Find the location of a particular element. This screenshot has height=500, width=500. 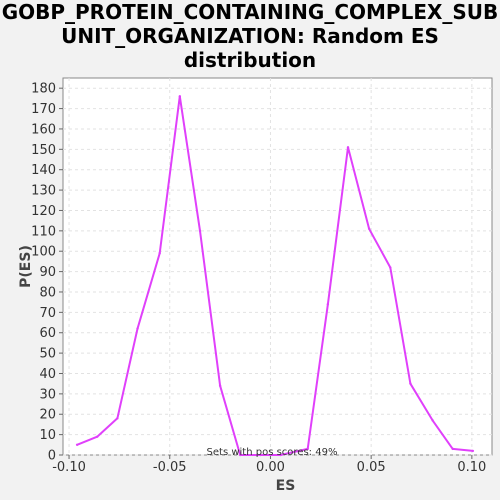

chart-title-line-2: UNIT_ORGANIZATION: Random ES is located at coordinates (250, 36).